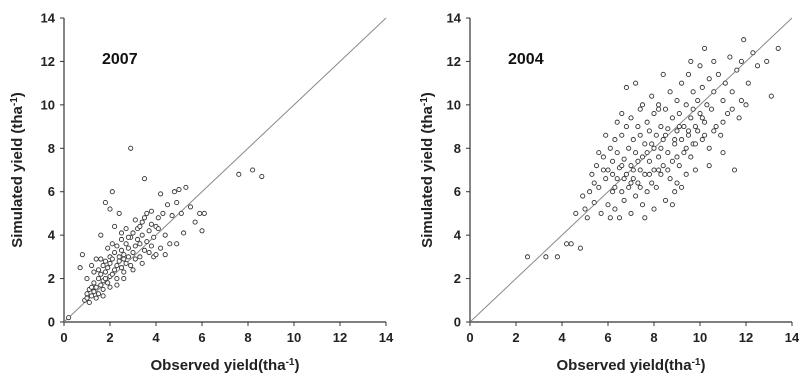 Image resolution: width=799 pixels, height=378 pixels. What do you see at coordinates (454, 18) in the screenshot?
I see `y-tick-label: 14` at bounding box center [454, 18].